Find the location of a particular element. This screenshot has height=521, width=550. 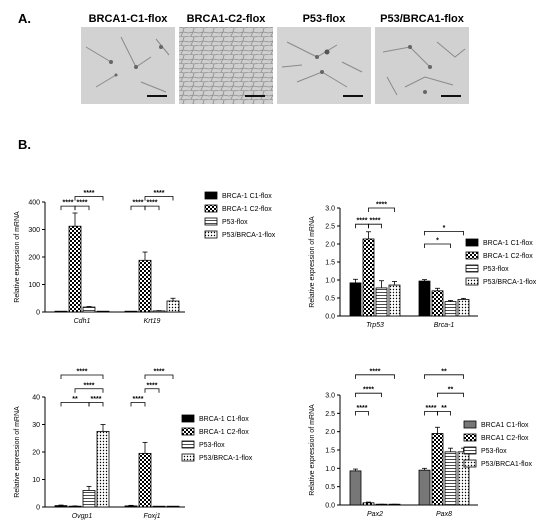

y-tick-label: 2.0 is located at coordinates (330, 245).